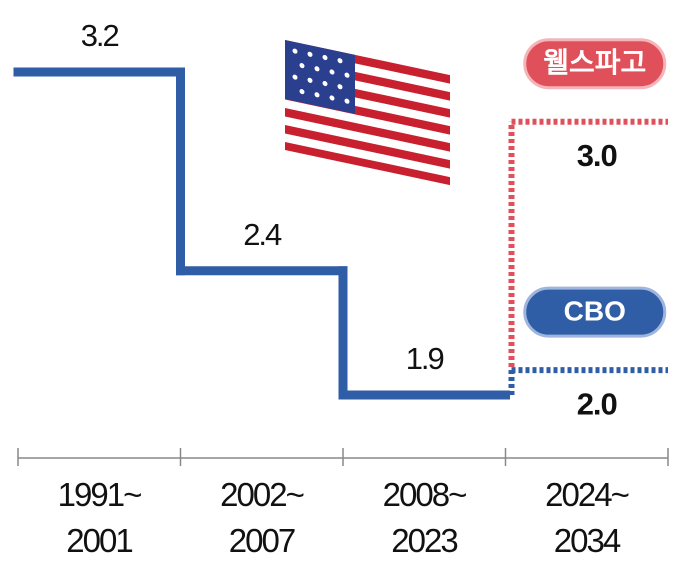 The image size is (685, 564). I want to click on flag-canton, so click(320, 77).